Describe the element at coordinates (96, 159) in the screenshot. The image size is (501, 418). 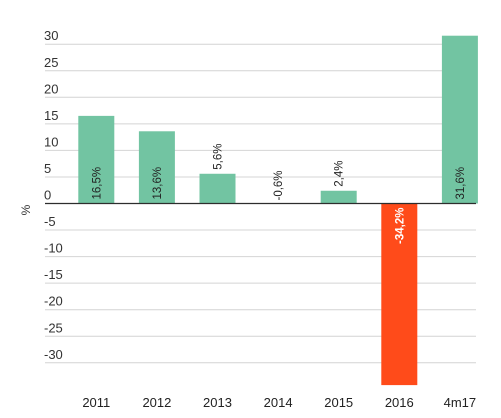
I see `bar-2011` at that location.